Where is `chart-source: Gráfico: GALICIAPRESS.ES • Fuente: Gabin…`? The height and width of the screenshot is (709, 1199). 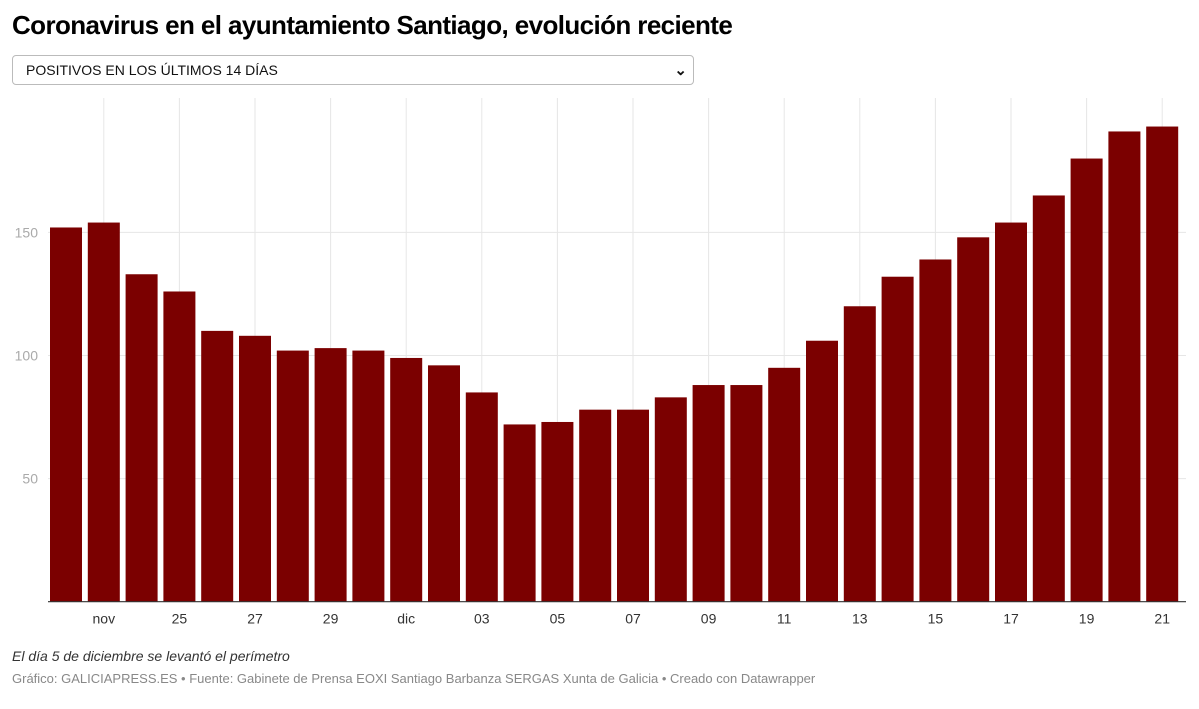
chart-source: Gráfico: GALICIAPRESS.ES • Fuente: Gabin… is located at coordinates (414, 678).